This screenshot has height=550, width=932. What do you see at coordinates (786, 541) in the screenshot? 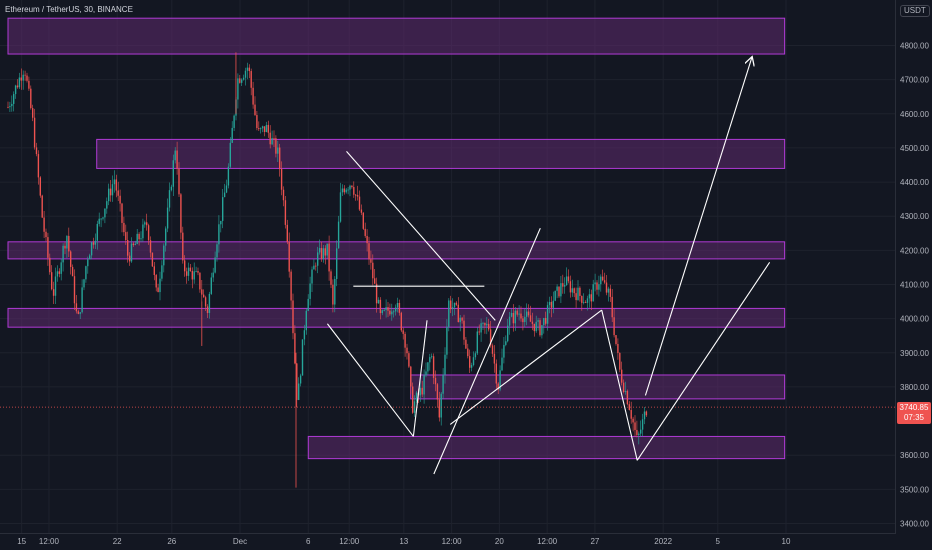
I see `time-tick-label: 10` at bounding box center [786, 541].